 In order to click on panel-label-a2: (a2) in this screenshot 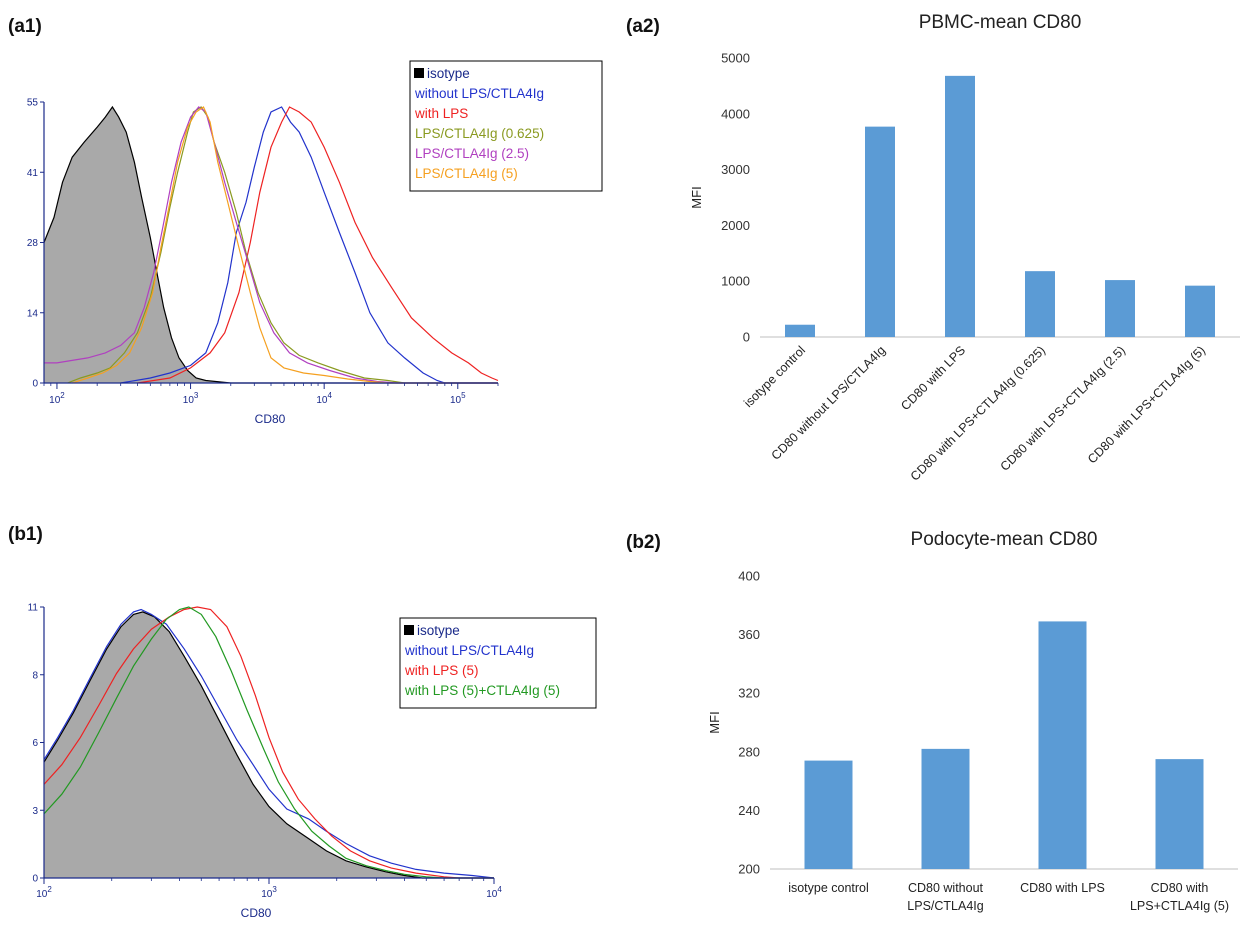, I will do `click(643, 26)`.